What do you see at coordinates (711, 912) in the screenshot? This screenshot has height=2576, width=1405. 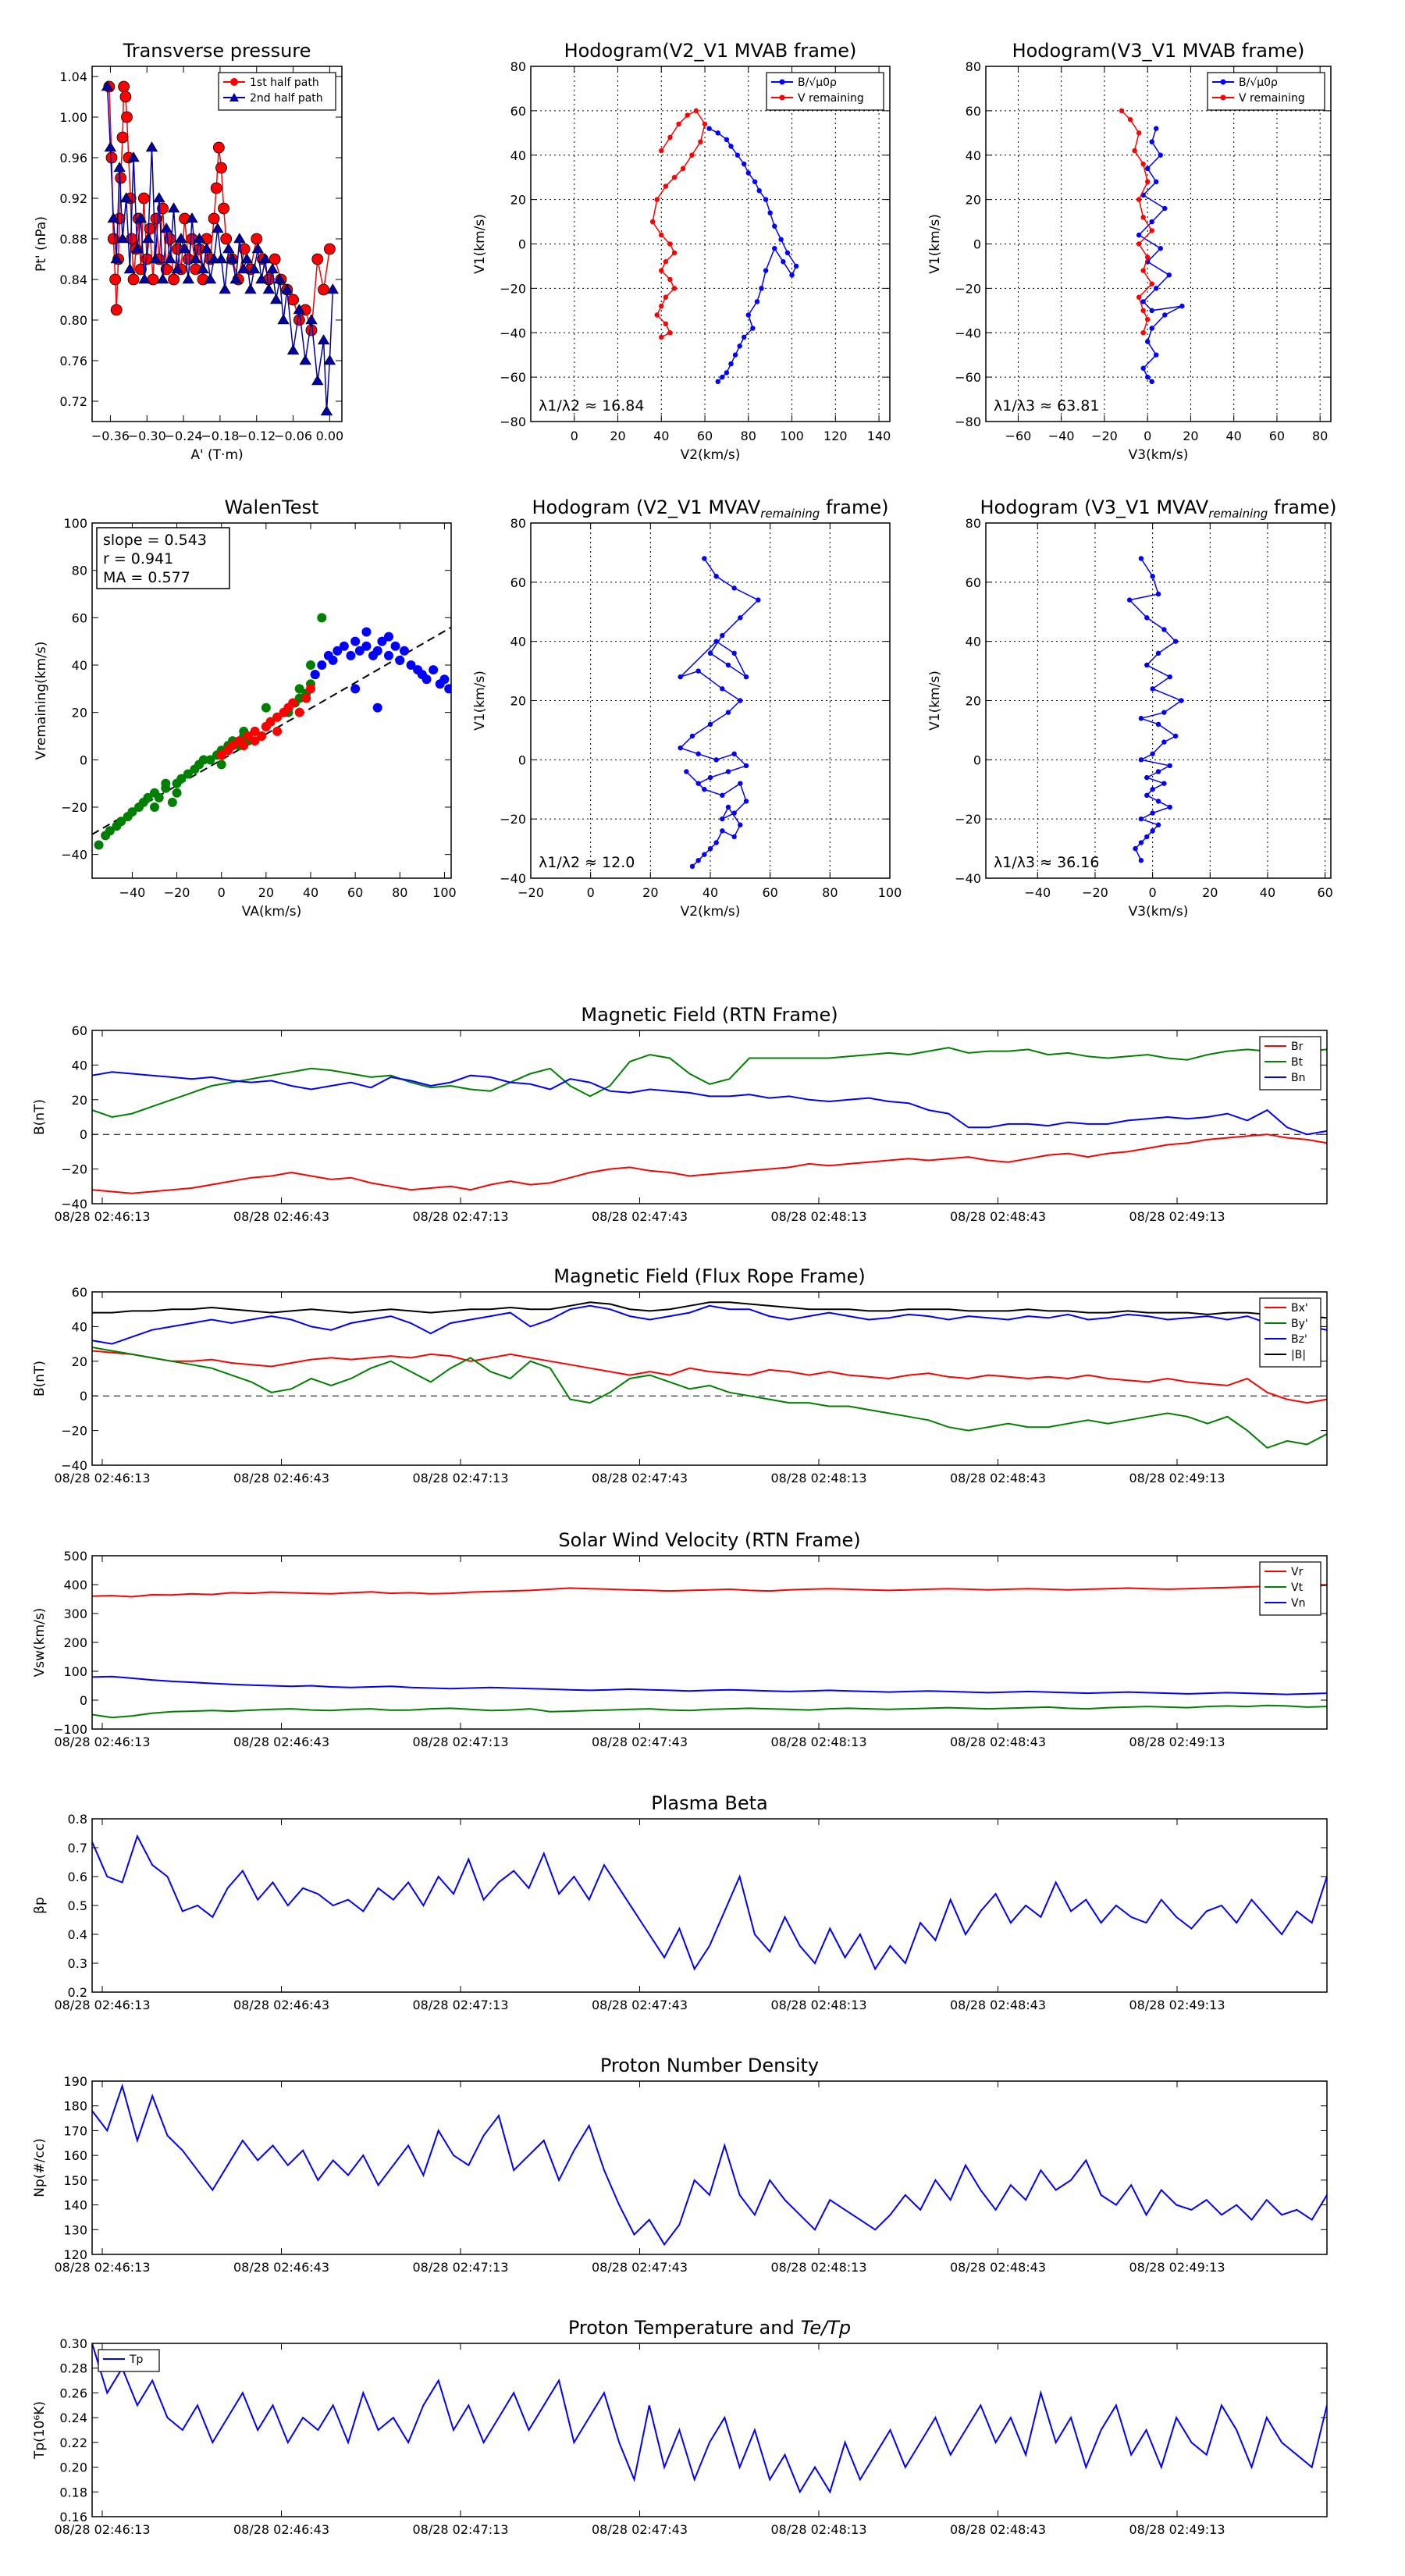 I see `x-axis-label: V2(km/s)` at bounding box center [711, 912].